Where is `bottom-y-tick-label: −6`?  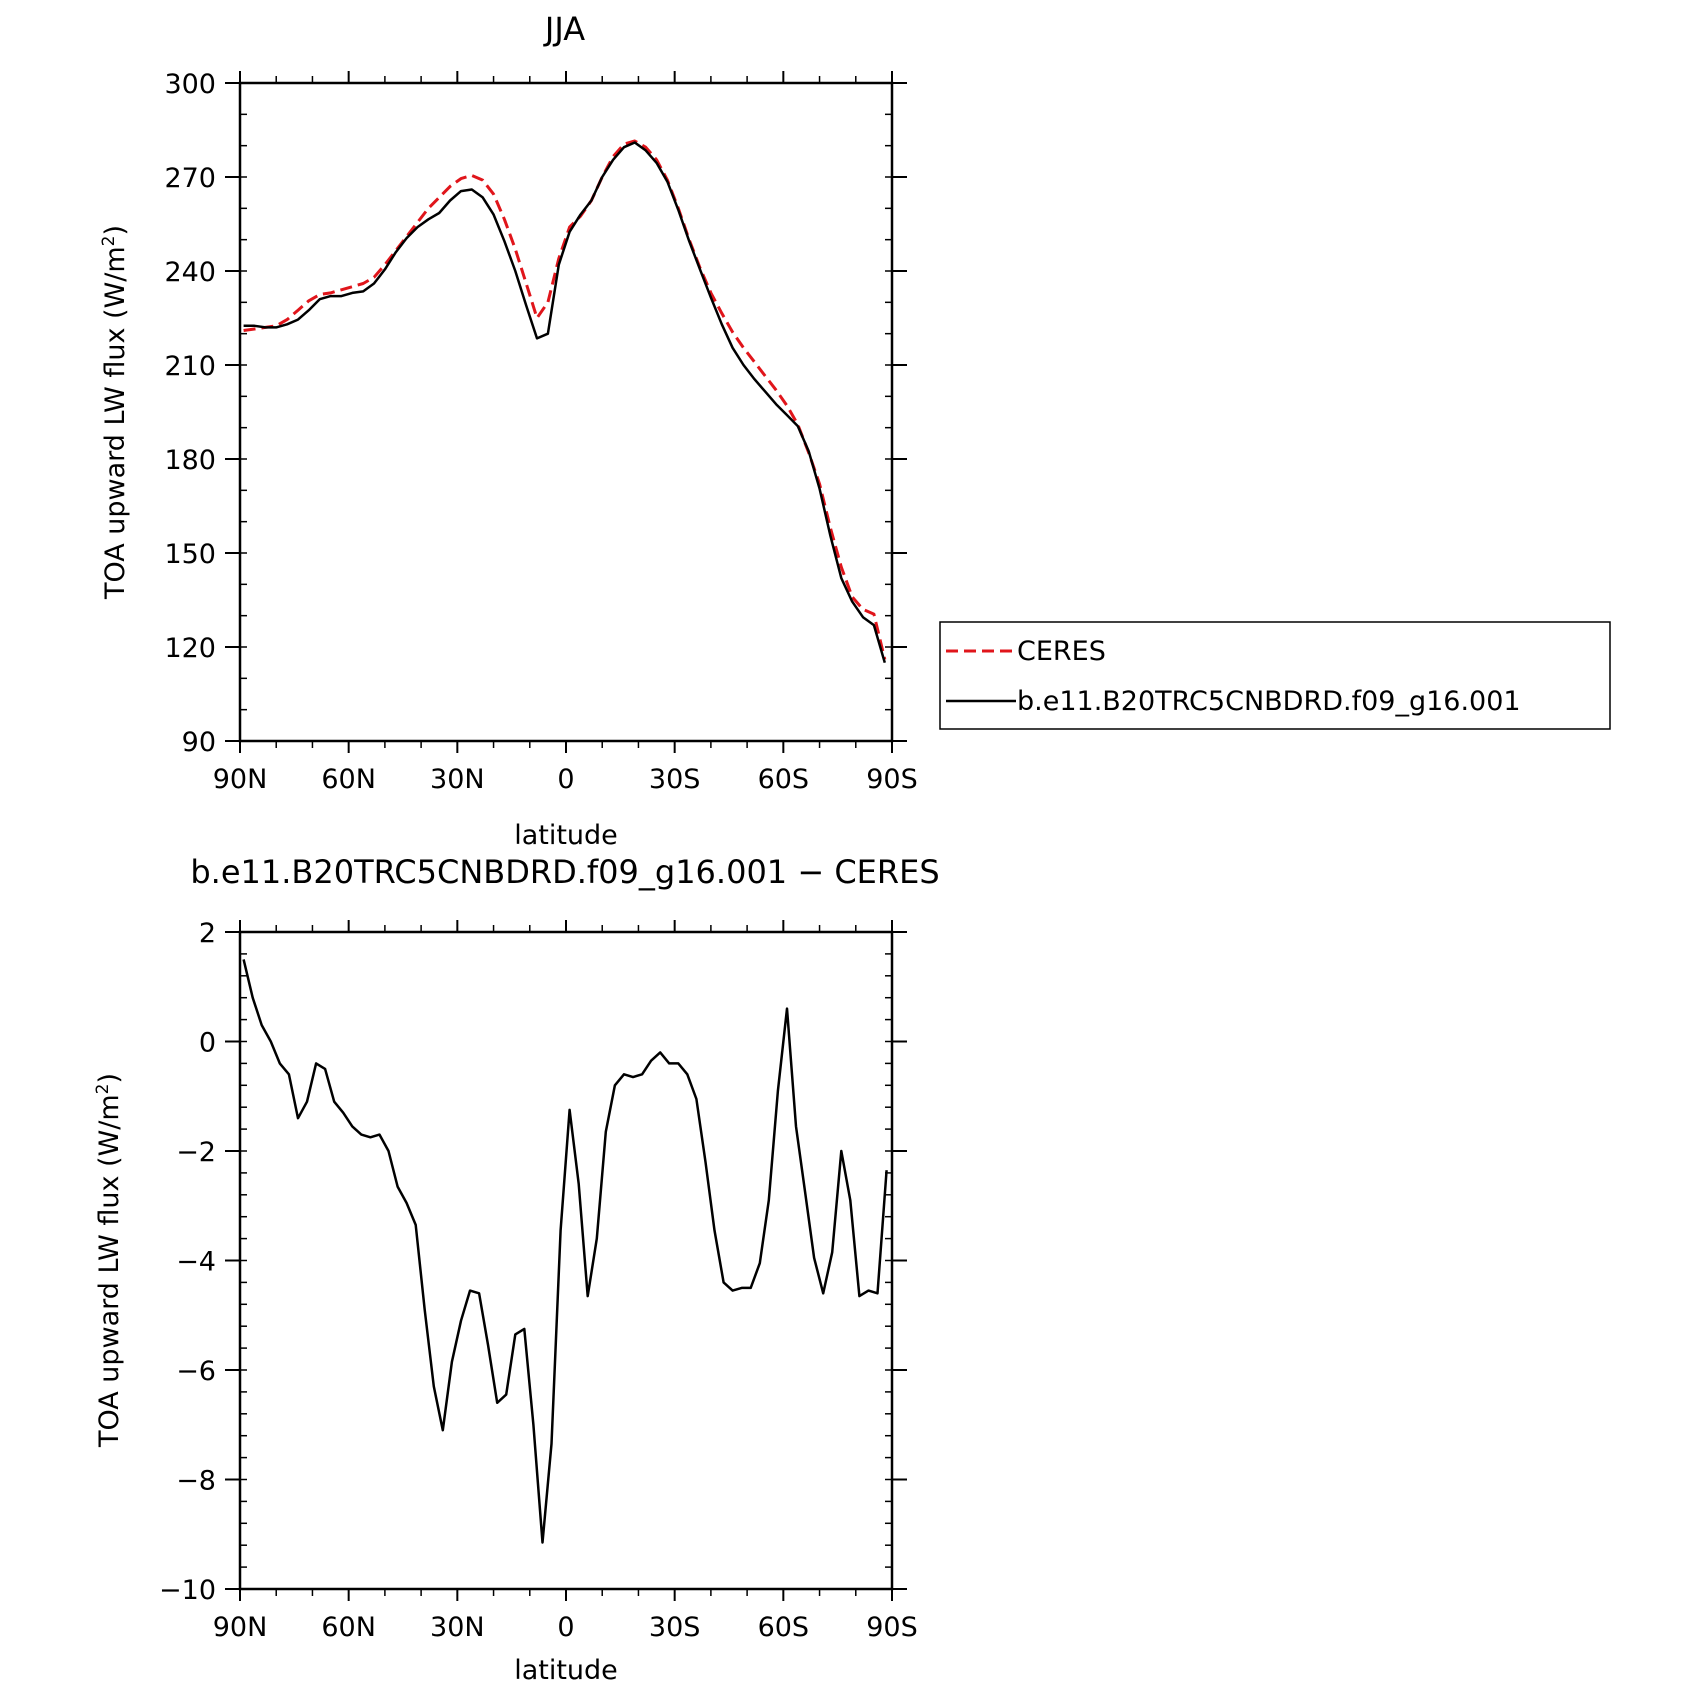
bottom-y-tick-label: −6 is located at coordinates (196, 1371).